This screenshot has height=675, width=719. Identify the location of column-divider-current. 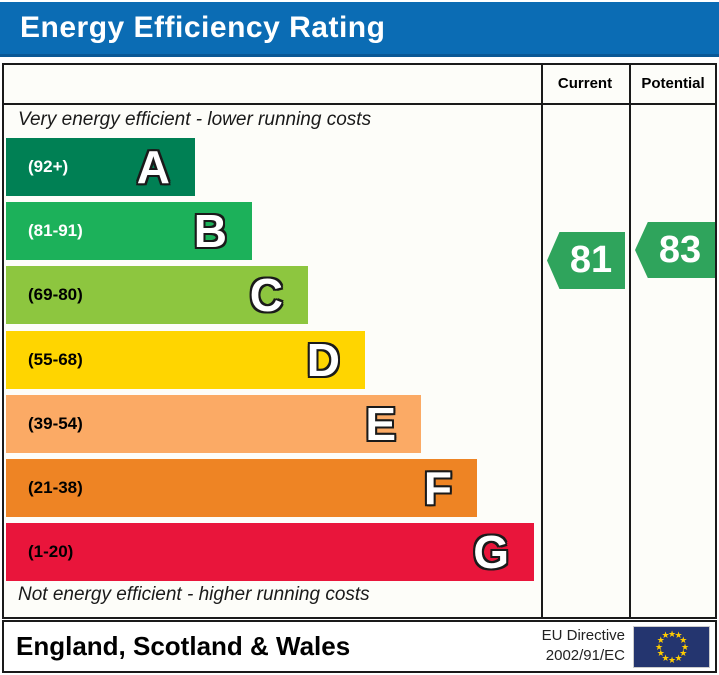
(542, 341).